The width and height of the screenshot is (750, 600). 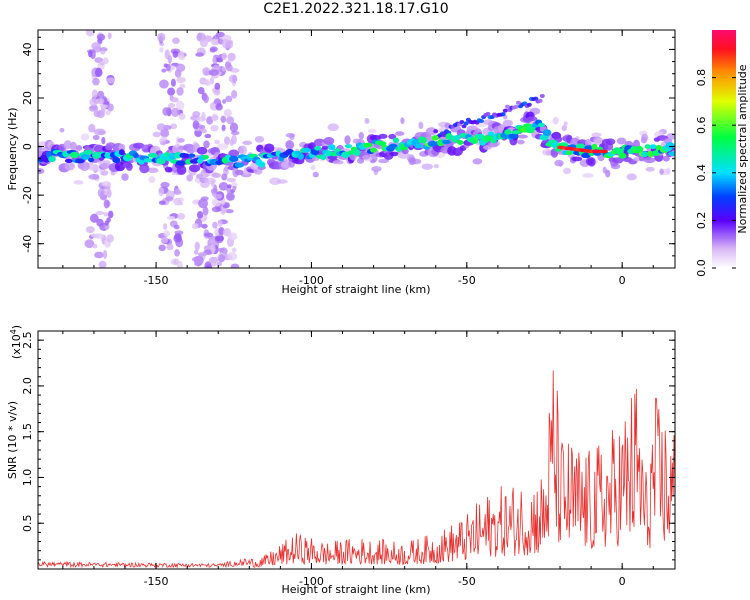 I want to click on x-tick-label: -100, so click(x=311, y=280).